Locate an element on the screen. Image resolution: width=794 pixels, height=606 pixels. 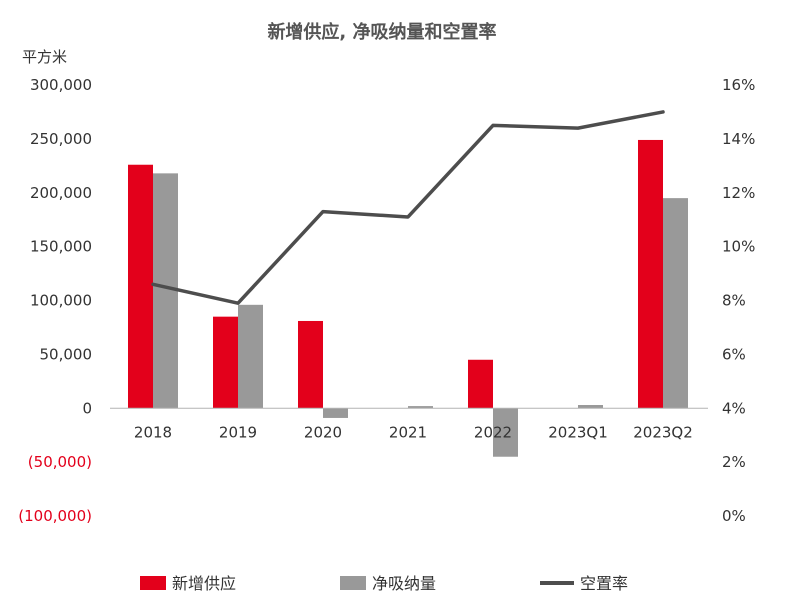
right-axis-tick-label: 0% is located at coordinates (734, 516).